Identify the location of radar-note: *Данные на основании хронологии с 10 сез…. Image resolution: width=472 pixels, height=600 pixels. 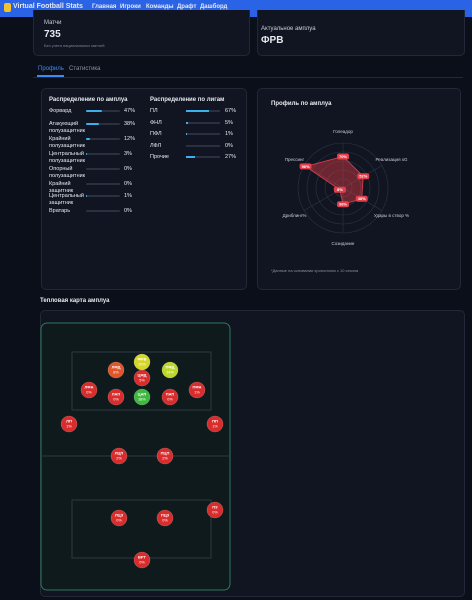
(315, 270).